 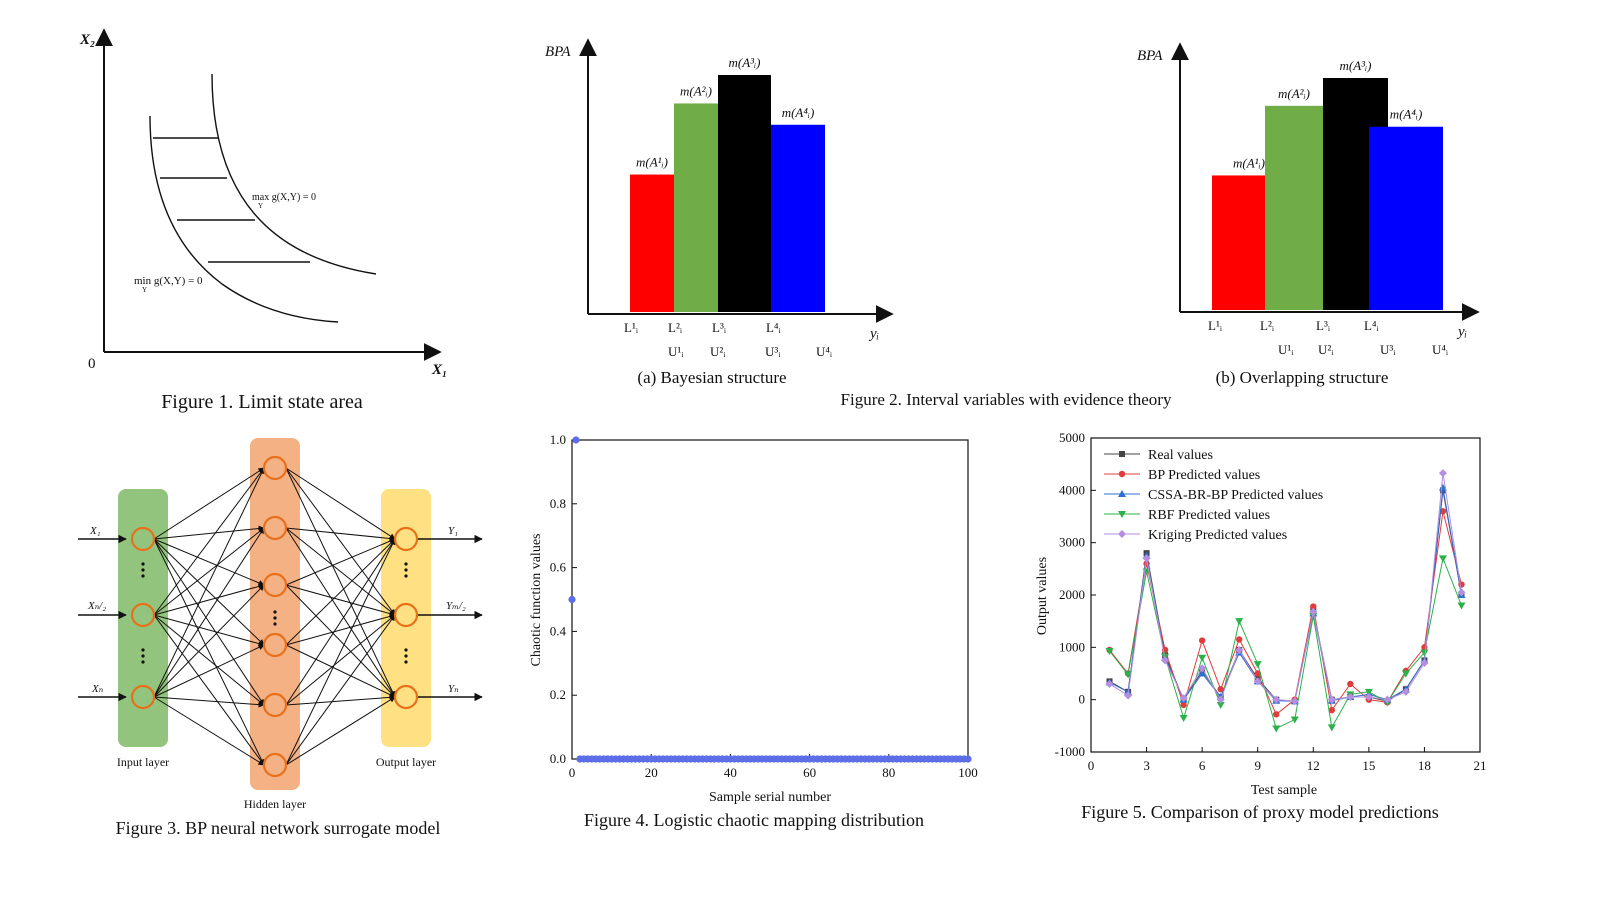 I want to click on fig1-min-curve, so click(x=244, y=219).